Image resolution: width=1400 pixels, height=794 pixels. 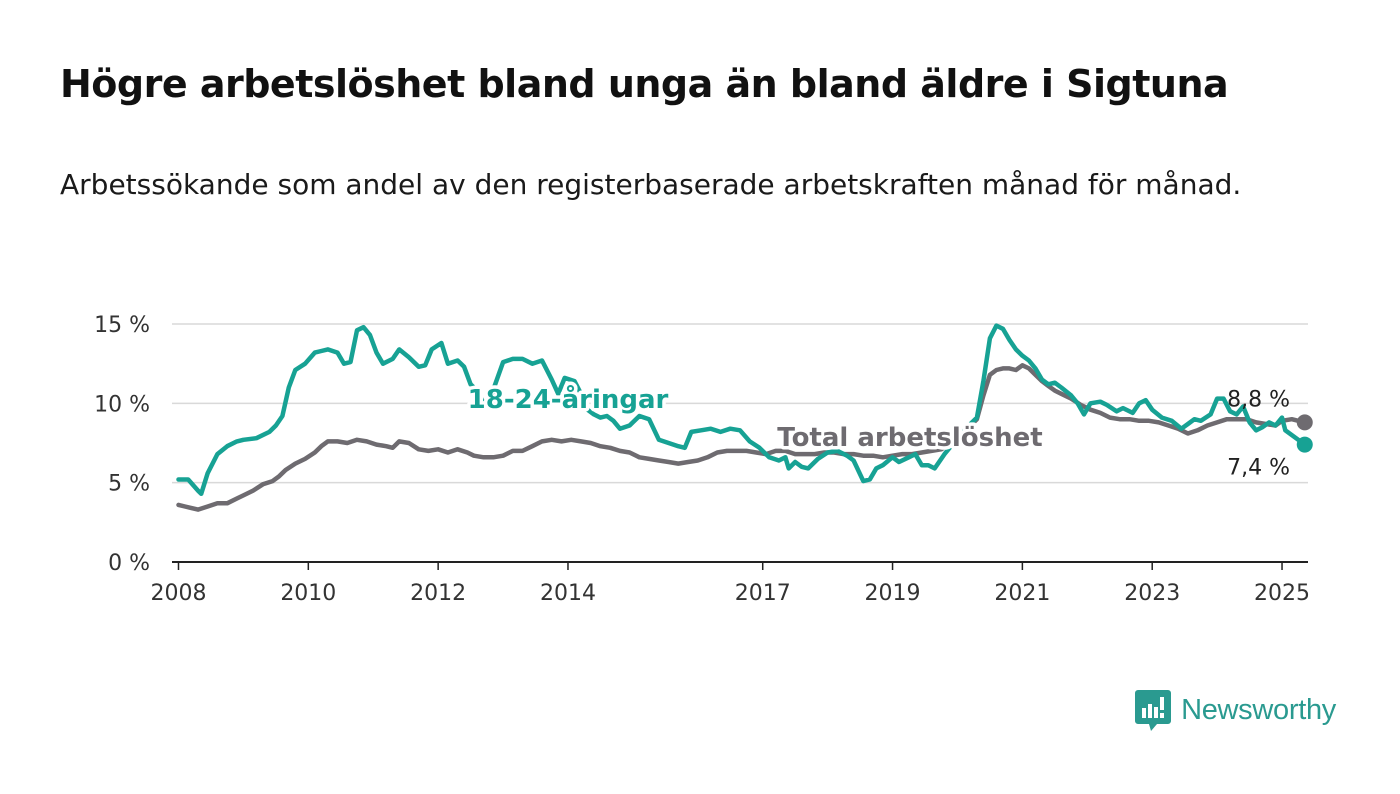 I want to click on brand-name: Newsworthy, so click(x=1258, y=709).